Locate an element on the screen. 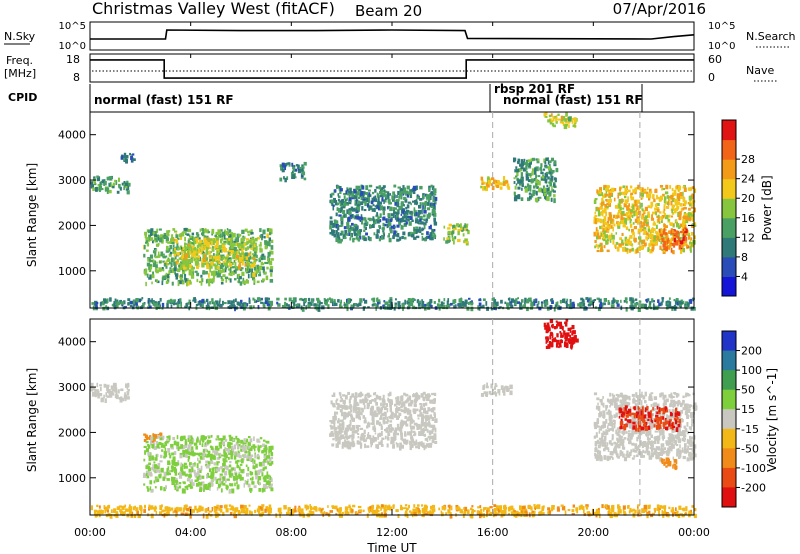 The width and height of the screenshot is (800, 554). frequency-panel: Freq. [MHz] 18 8 60 0 Nave is located at coordinates (391, 68).